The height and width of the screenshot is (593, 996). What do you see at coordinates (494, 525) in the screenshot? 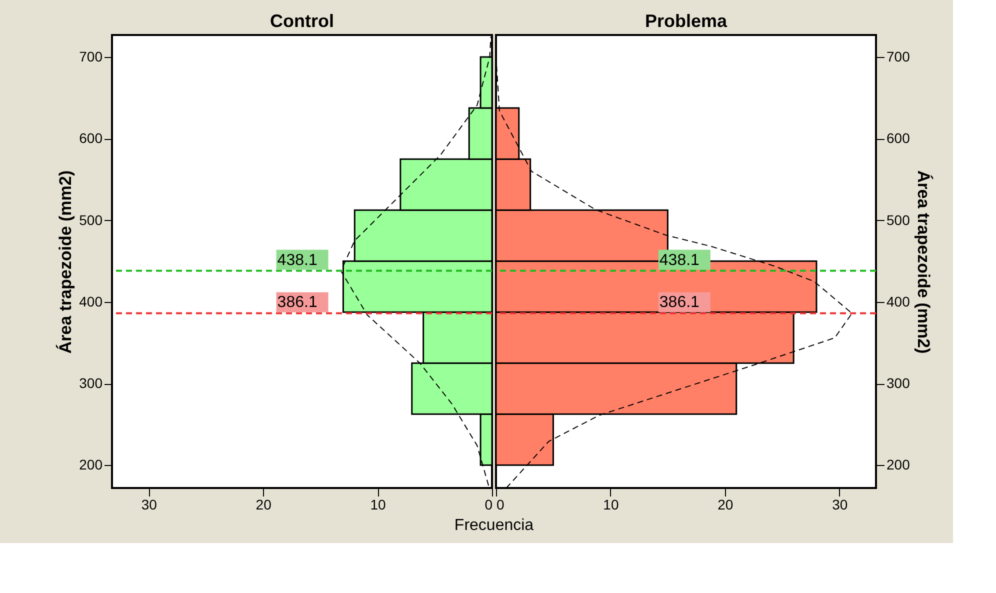
I see `x-axis-title: Frecuencia` at bounding box center [494, 525].